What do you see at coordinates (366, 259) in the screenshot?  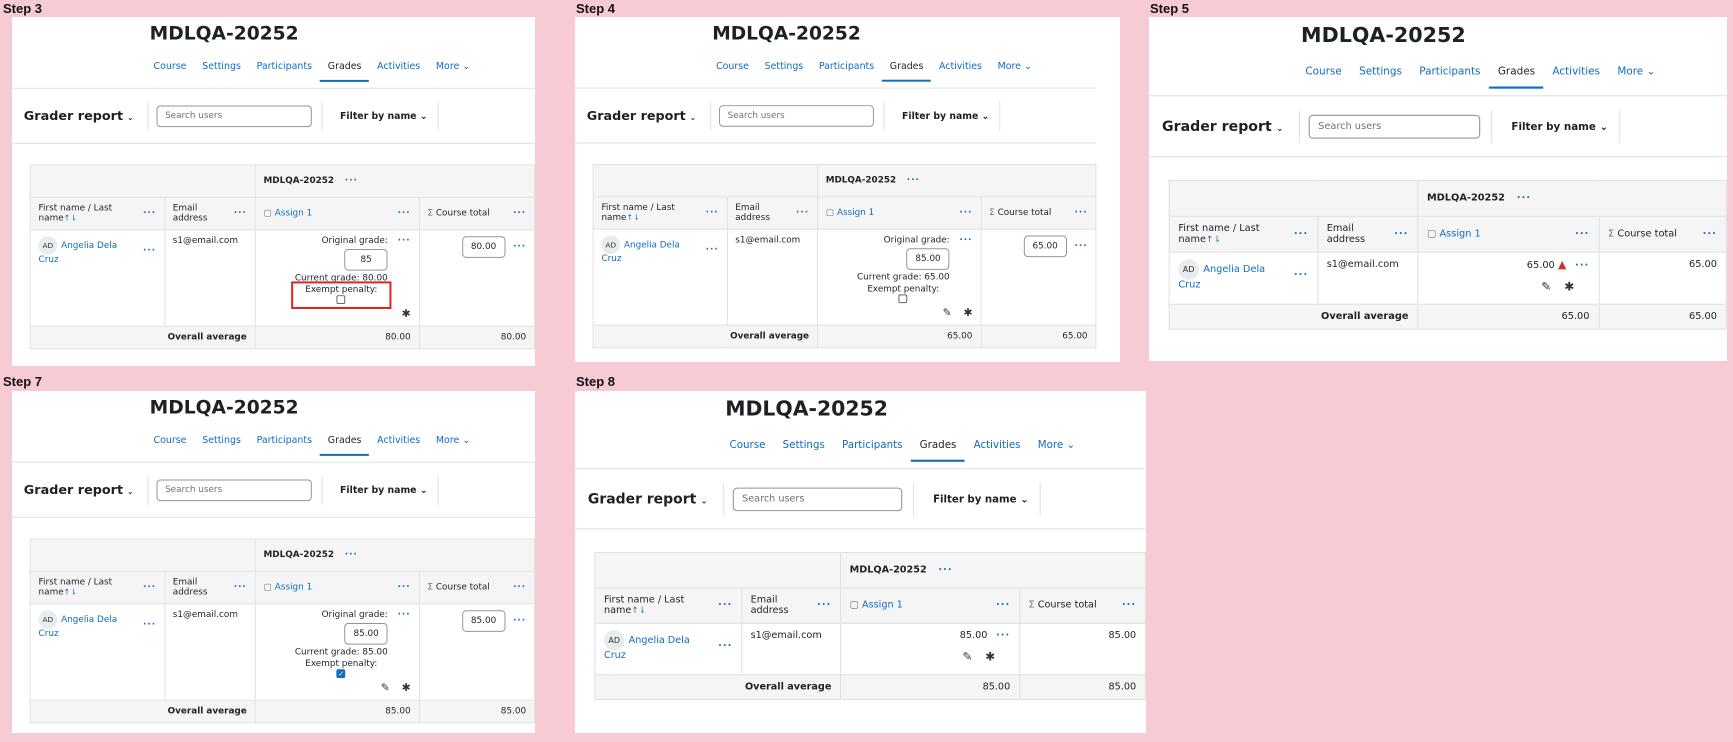 I see `grade-input: 85` at bounding box center [366, 259].